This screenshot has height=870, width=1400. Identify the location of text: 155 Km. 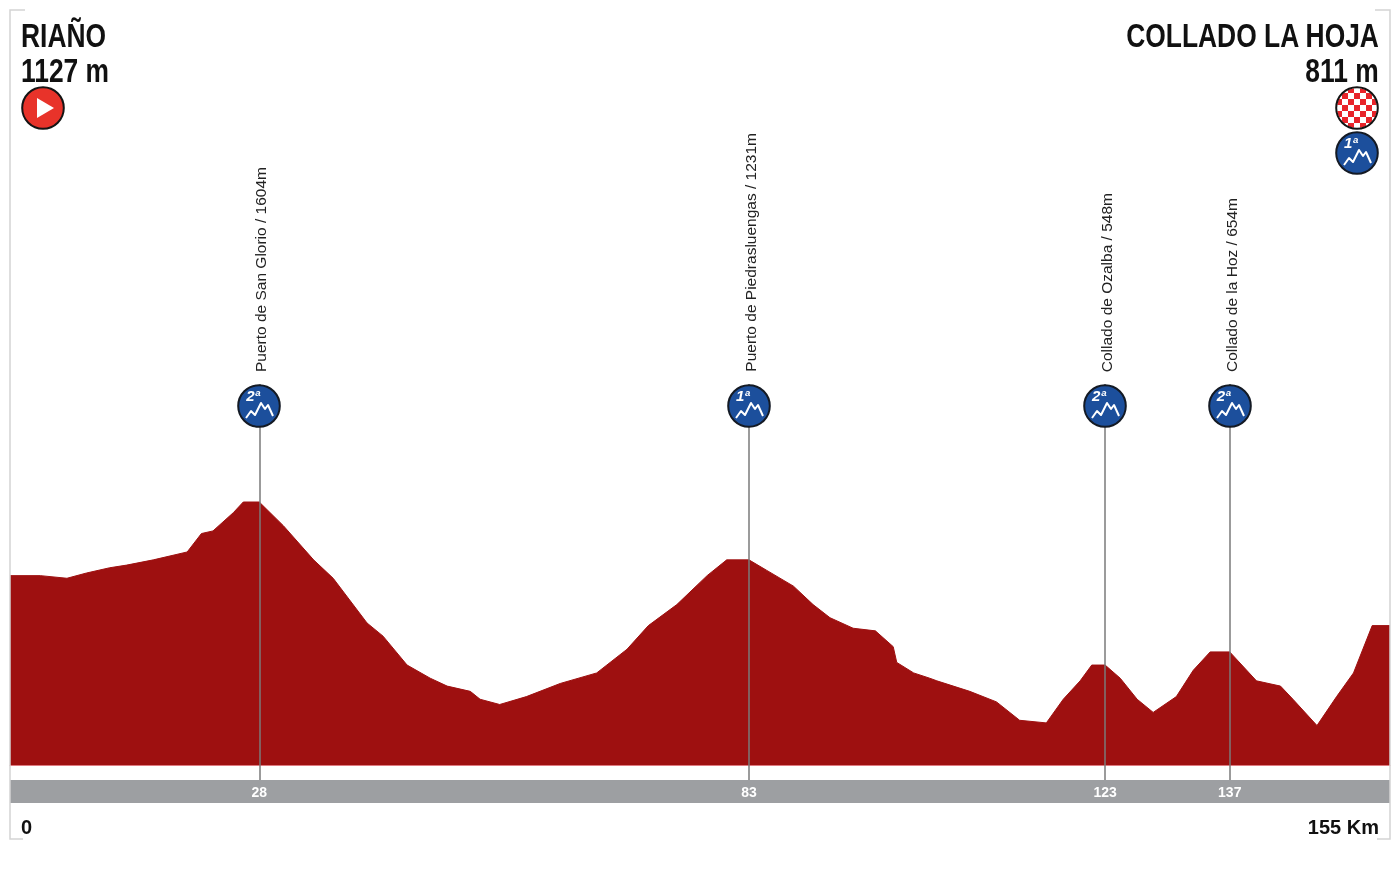
(1343, 827).